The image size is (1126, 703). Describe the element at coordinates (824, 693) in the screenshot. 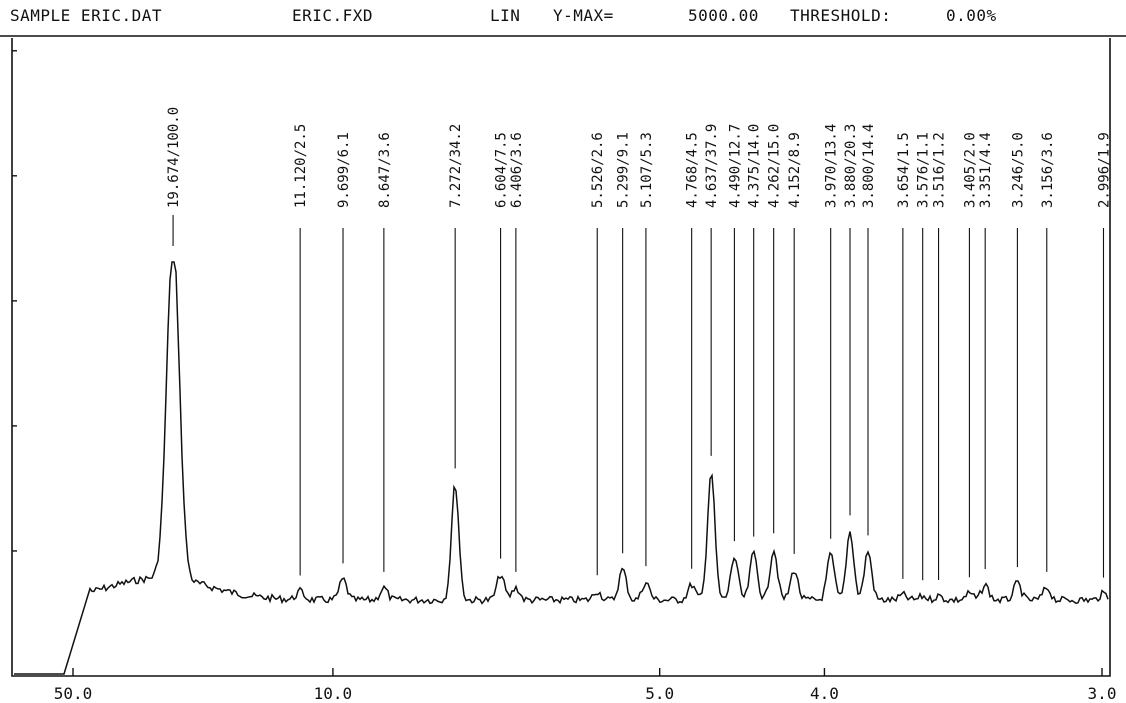

I see `x-tick-label: 4.0` at that location.